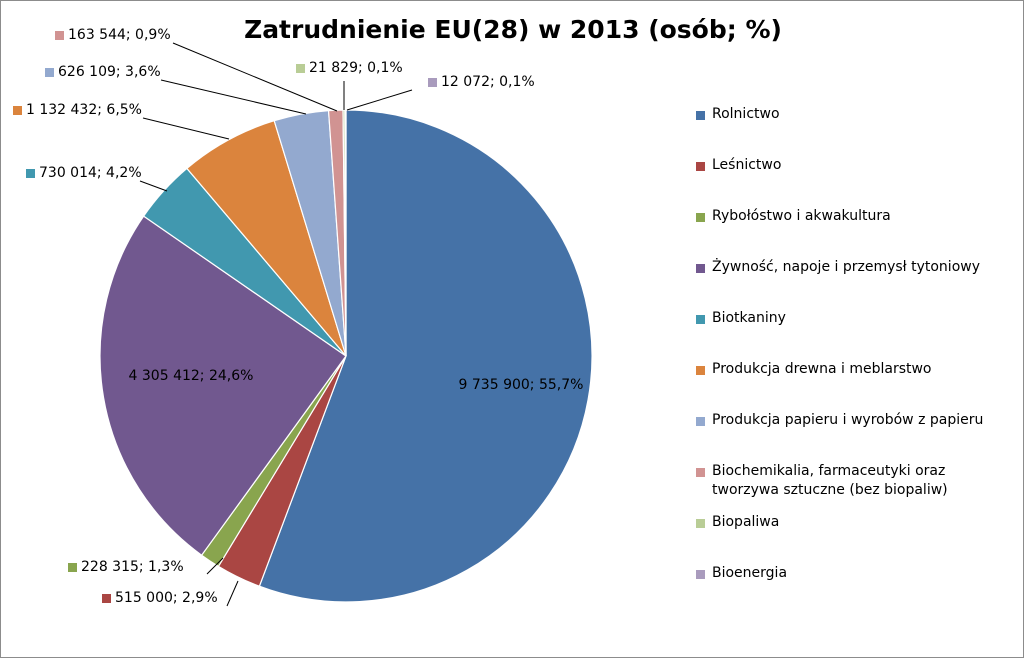 The image size is (1024, 658). I want to click on data-label: 228 315; 1,3%, so click(132, 567).